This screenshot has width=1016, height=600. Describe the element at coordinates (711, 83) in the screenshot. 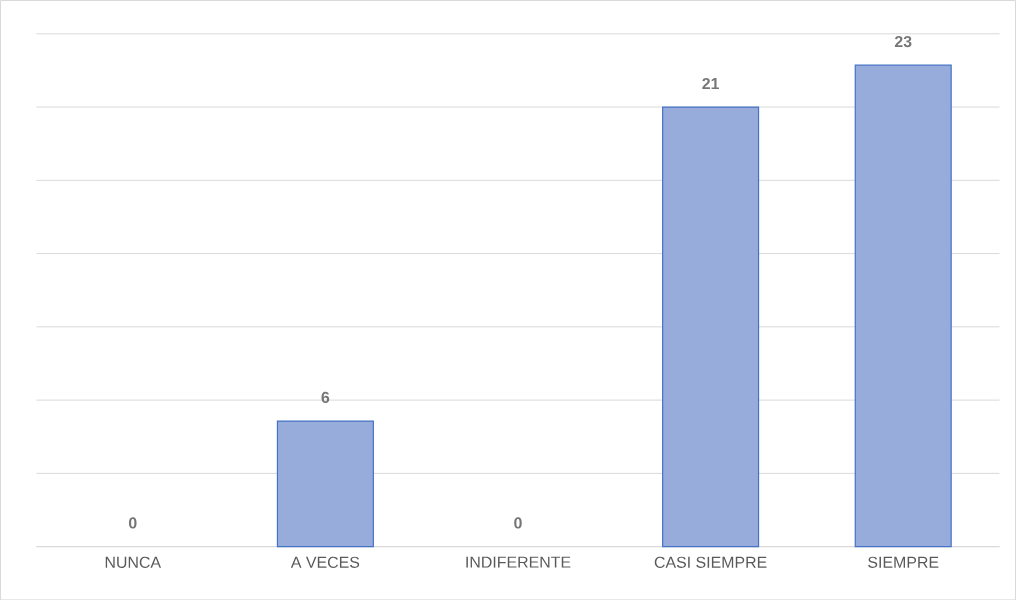

I see `data-label: 21` at that location.